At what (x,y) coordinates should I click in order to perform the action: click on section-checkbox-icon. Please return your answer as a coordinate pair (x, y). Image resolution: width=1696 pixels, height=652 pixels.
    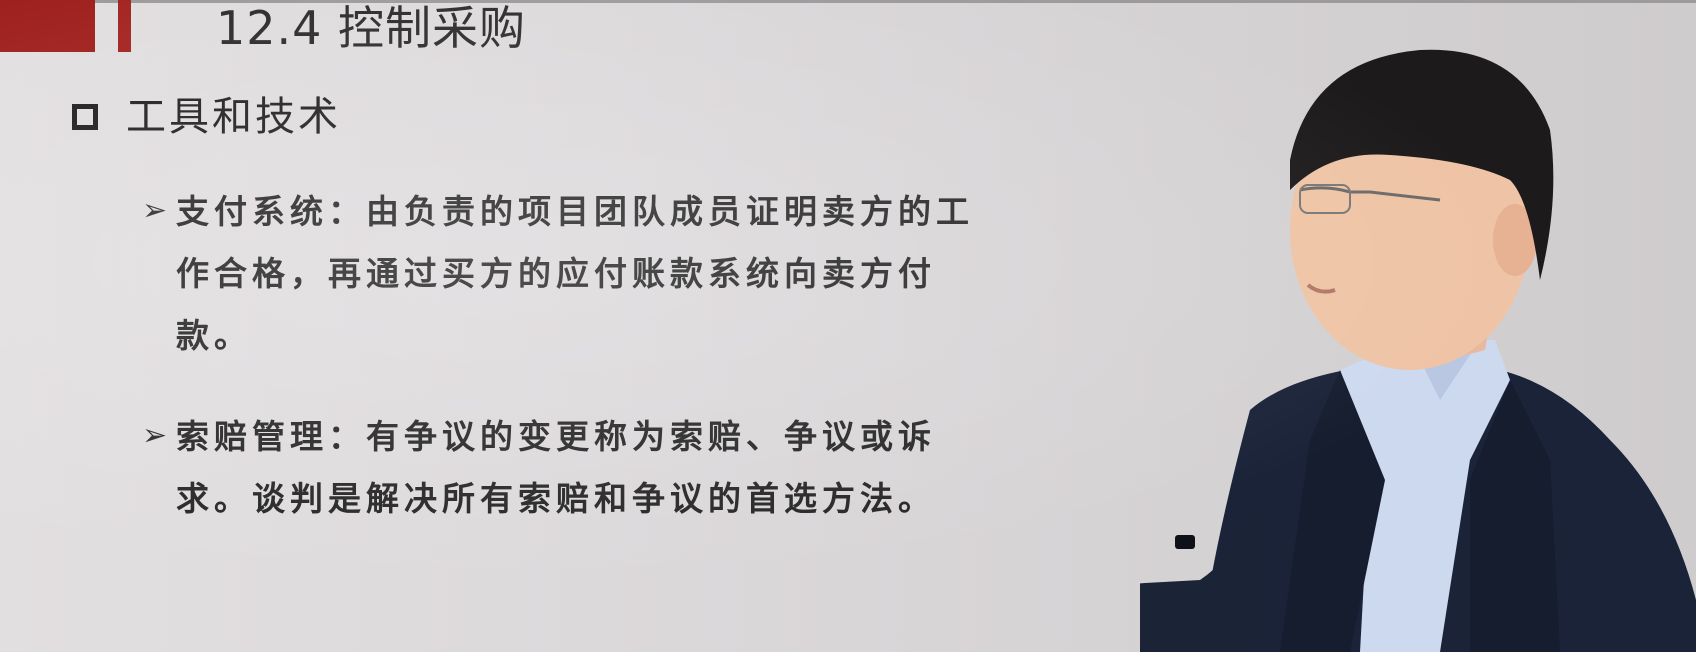
    Looking at the image, I should click on (85, 117).